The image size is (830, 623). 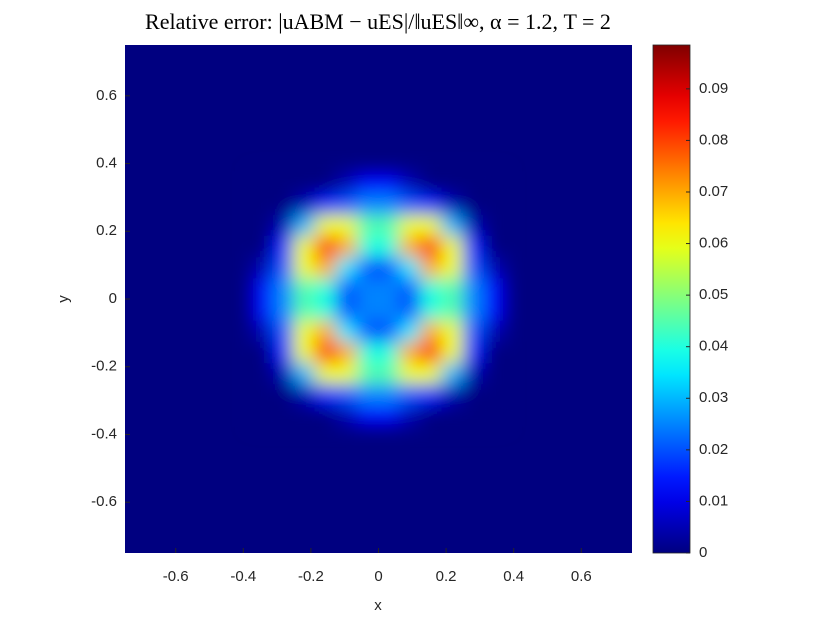 I want to click on x-tick-label: -0.2, so click(x=311, y=576).